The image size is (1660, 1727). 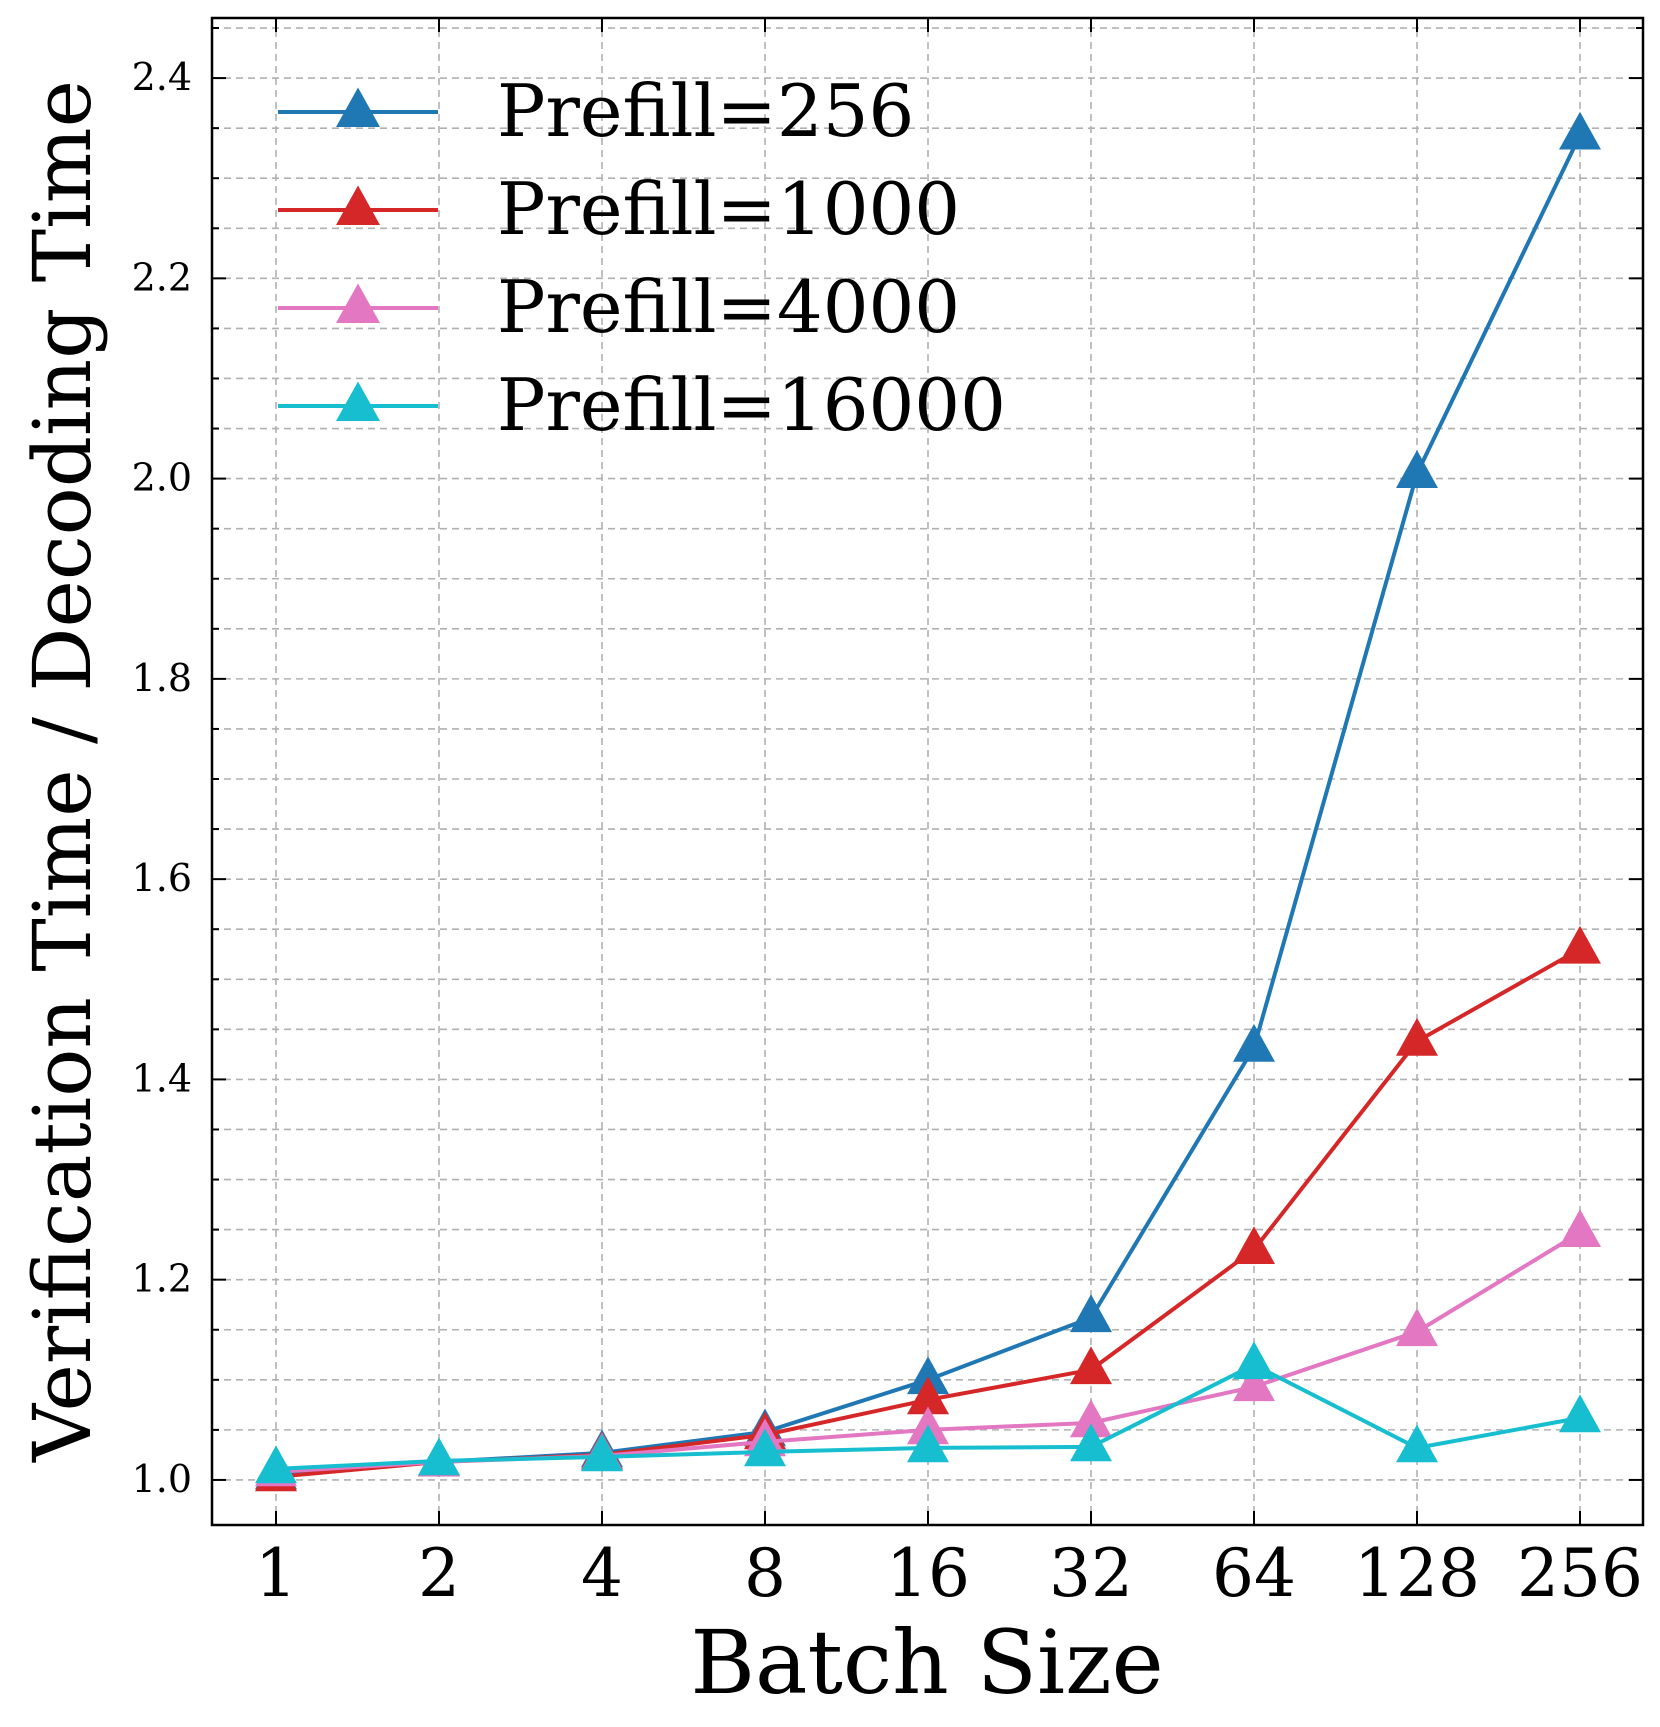 I want to click on legend-label: Prefill=256, so click(x=705, y=111).